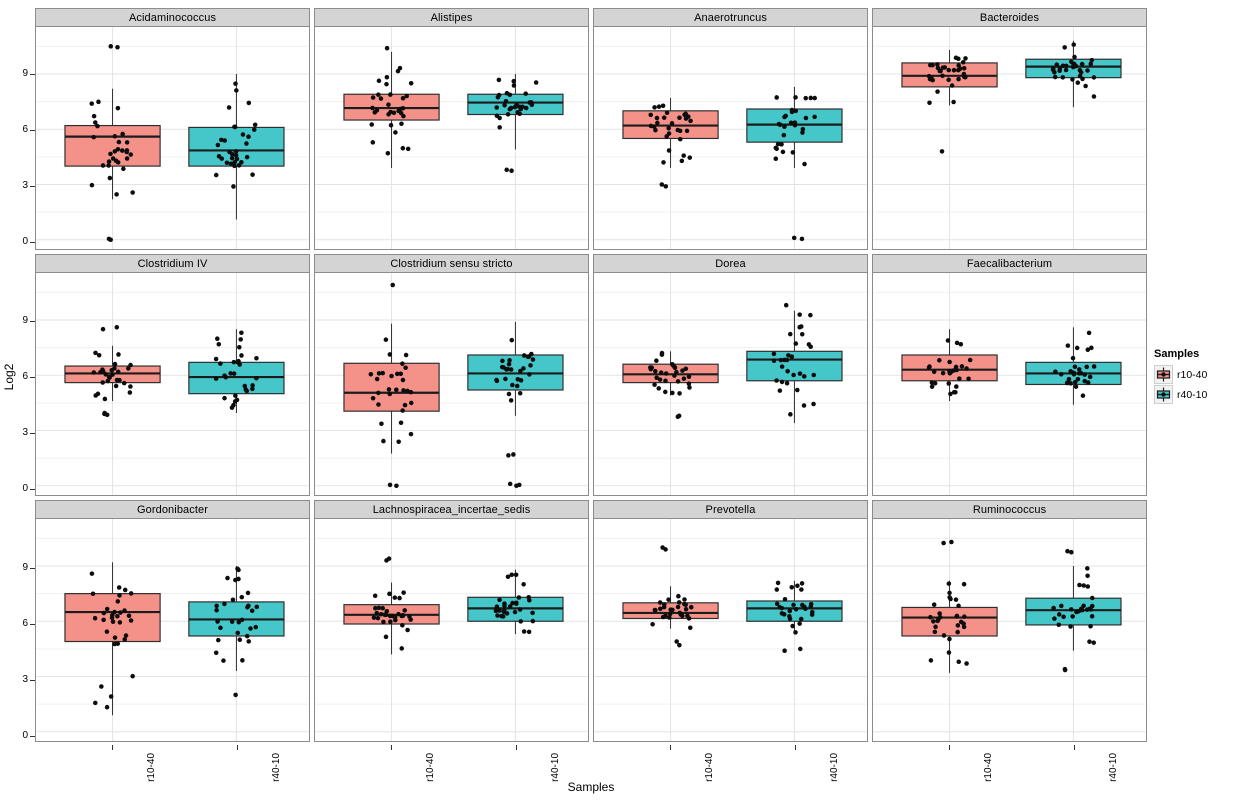 The height and width of the screenshot is (800, 1238). What do you see at coordinates (1009, 263) in the screenshot?
I see `facet-strip: Faecalibacterium` at bounding box center [1009, 263].